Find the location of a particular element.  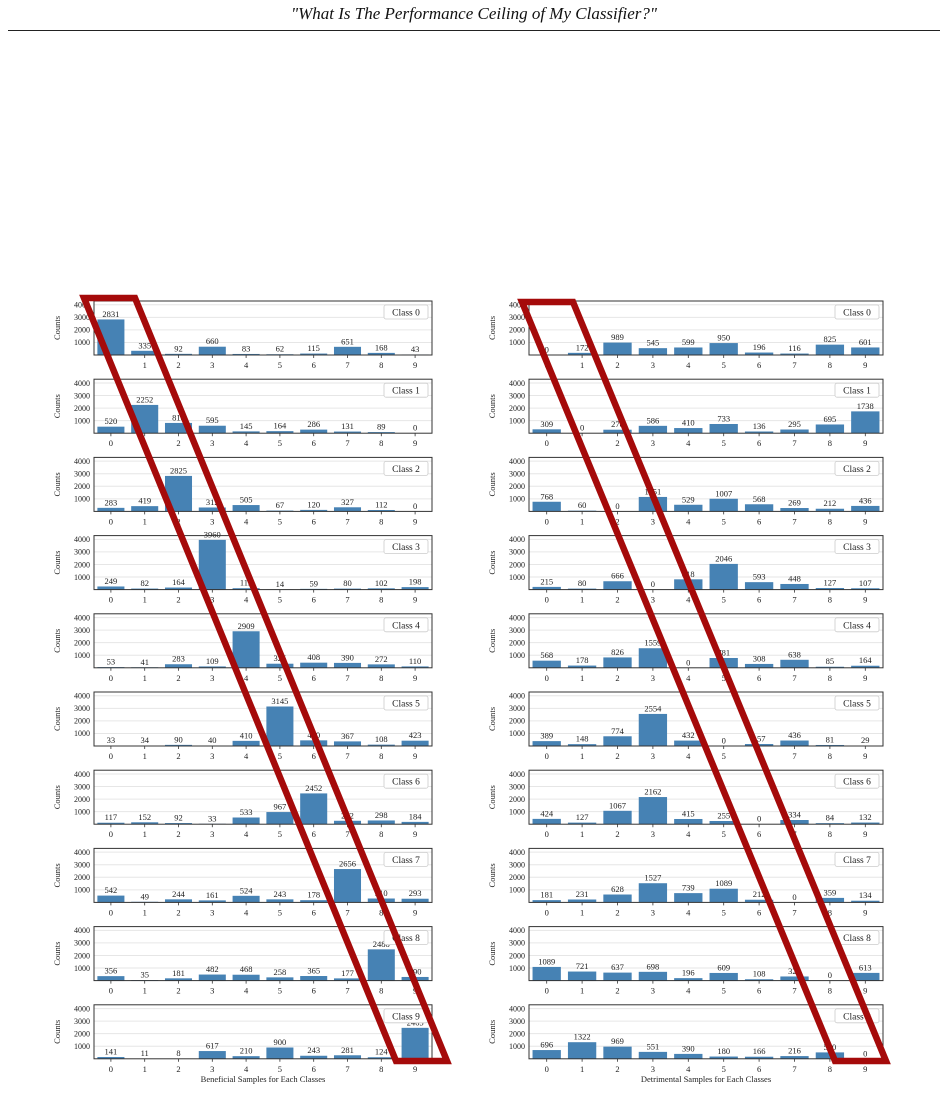

bar-value-label: 40 is located at coordinates (212, 740).